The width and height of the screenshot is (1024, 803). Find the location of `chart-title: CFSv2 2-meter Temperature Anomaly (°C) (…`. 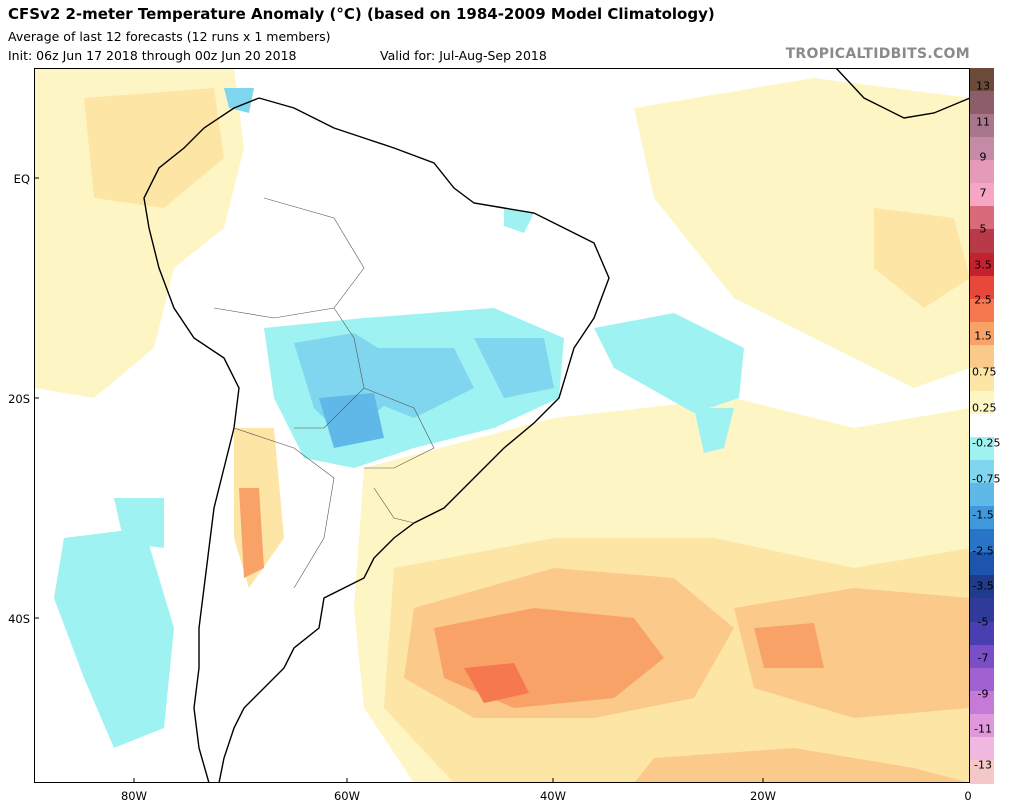

chart-title: CFSv2 2-meter Temperature Anomaly (°C) (… is located at coordinates (361, 14).